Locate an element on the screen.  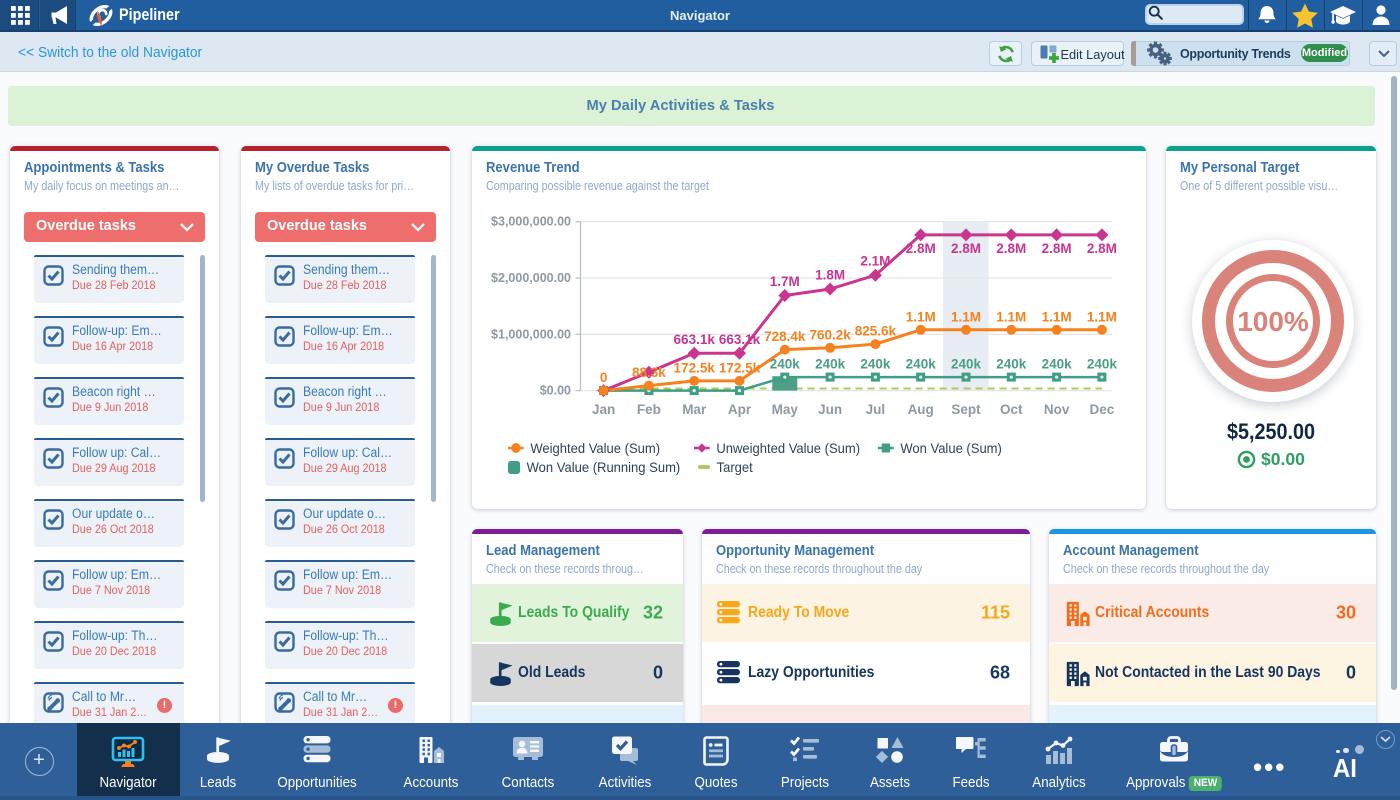
svg-text: Aug is located at coordinates (921, 409).